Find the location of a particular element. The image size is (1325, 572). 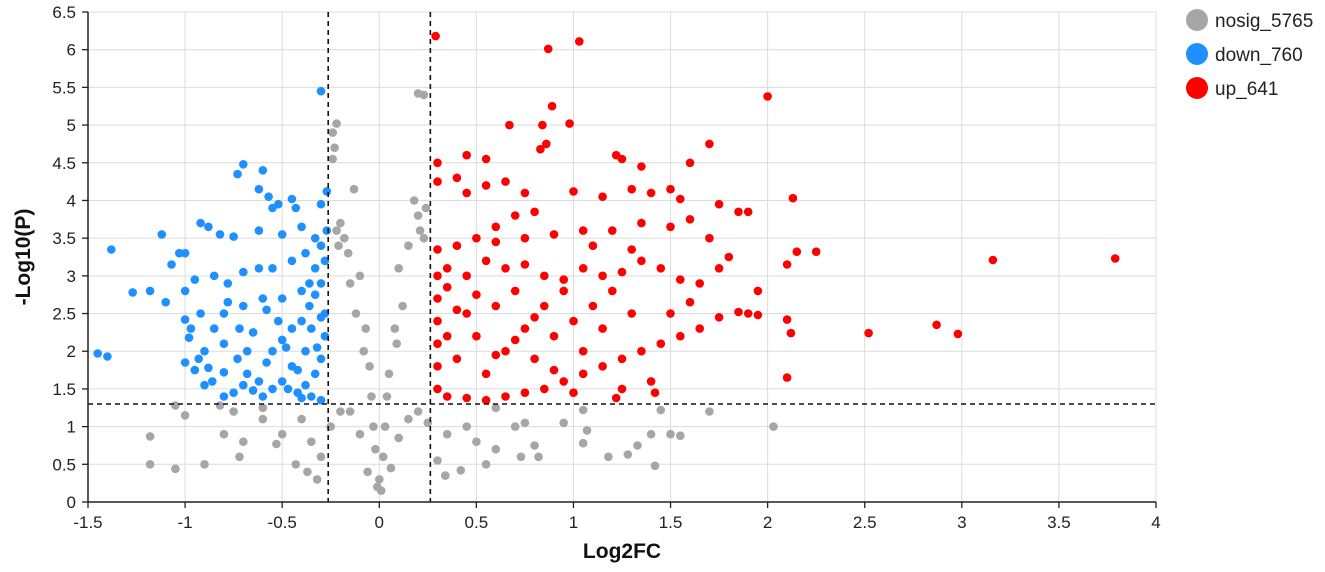

y-tick-label: 6.5 is located at coordinates (64, 12).